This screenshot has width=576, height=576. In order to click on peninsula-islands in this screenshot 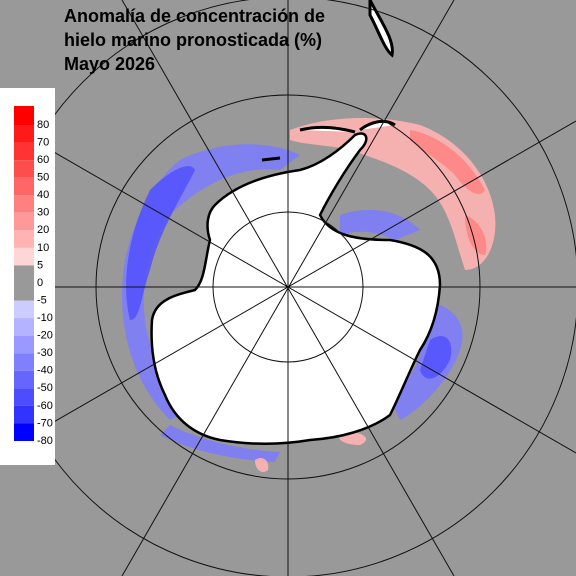, I will do `click(328, 81)`.